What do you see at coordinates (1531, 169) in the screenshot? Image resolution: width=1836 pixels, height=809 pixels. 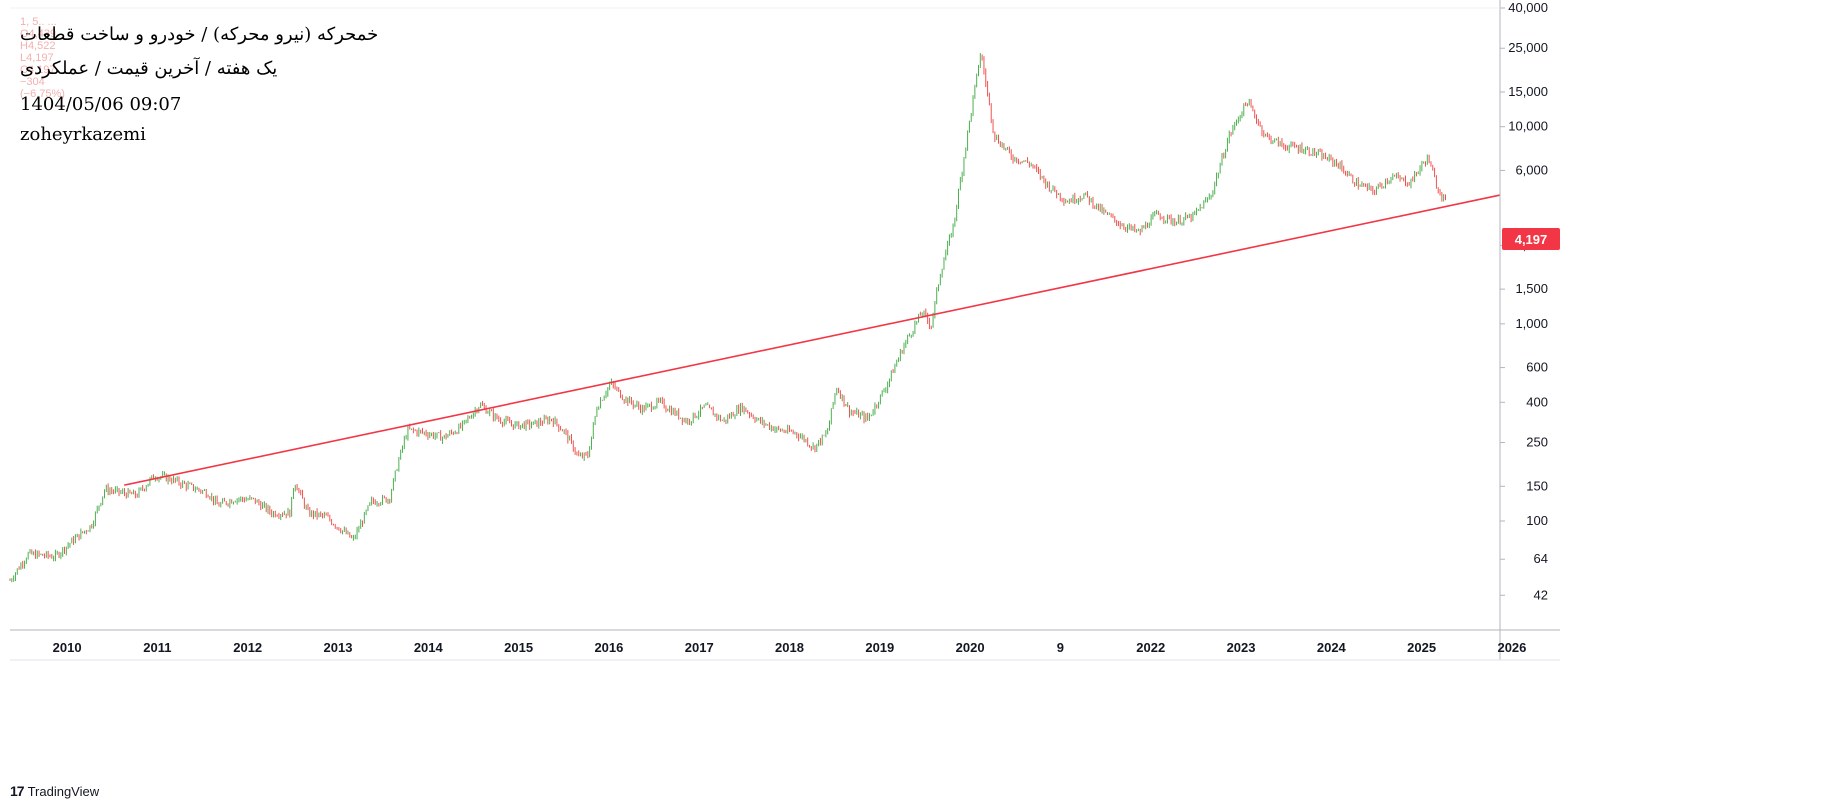 I see `y-tick-label: 6,000` at bounding box center [1531, 169].